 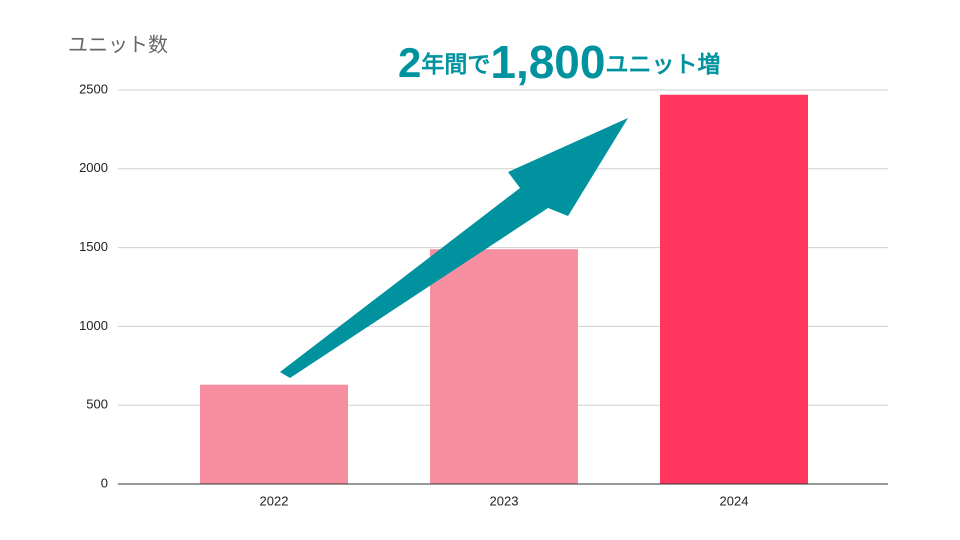 I want to click on x-tick-label: 2024, so click(x=734, y=500).